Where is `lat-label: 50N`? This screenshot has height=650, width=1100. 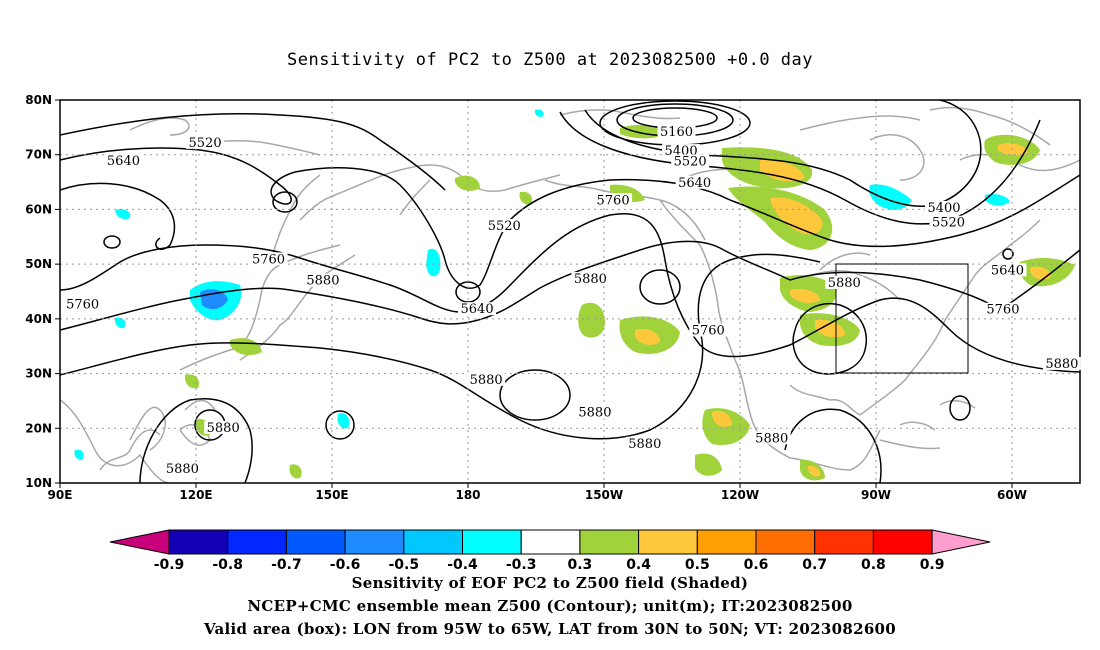
lat-label: 50N is located at coordinates (38, 264).